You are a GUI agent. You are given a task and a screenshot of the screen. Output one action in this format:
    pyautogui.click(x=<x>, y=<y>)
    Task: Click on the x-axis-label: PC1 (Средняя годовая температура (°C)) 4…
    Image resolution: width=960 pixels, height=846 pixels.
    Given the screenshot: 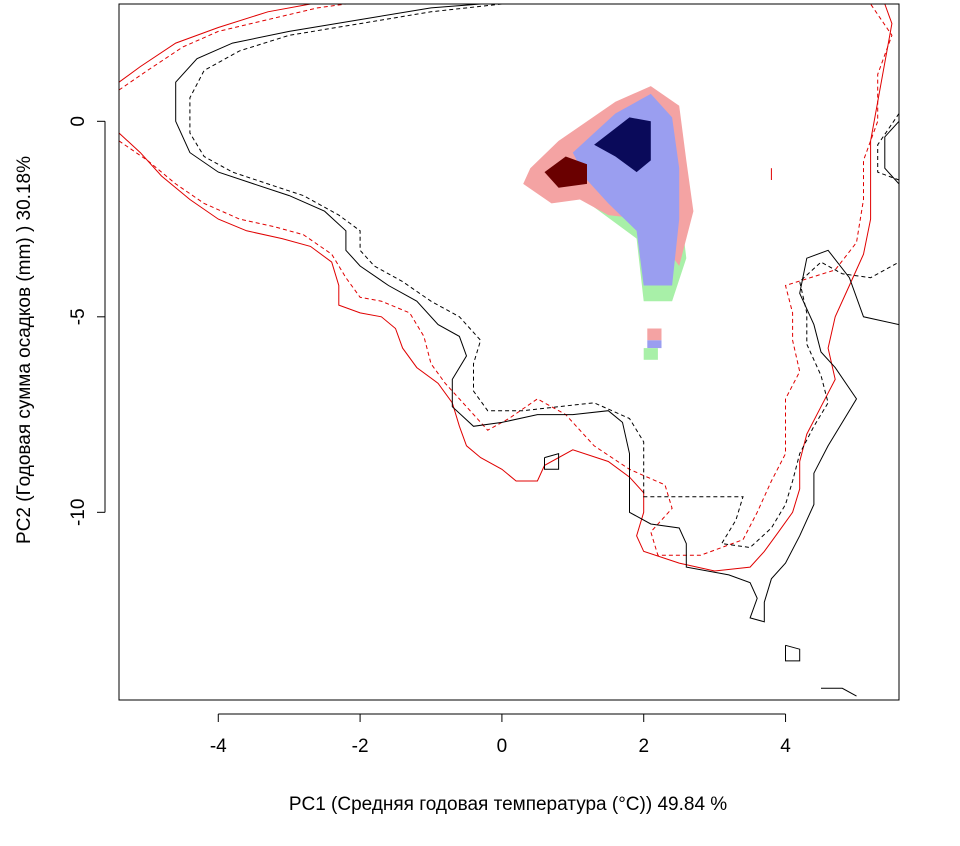 What is the action you would take?
    pyautogui.click(x=508, y=804)
    